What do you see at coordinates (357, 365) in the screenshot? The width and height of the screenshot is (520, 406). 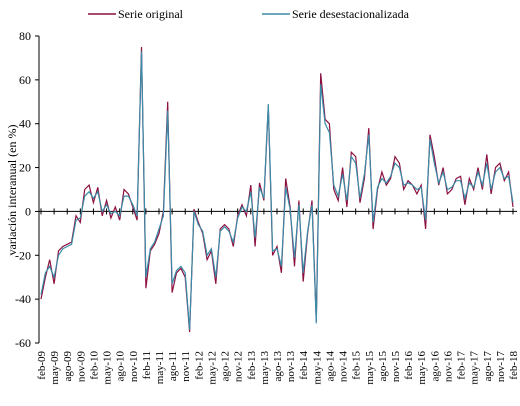 I see `x-tick-label: feb-15` at bounding box center [357, 365].